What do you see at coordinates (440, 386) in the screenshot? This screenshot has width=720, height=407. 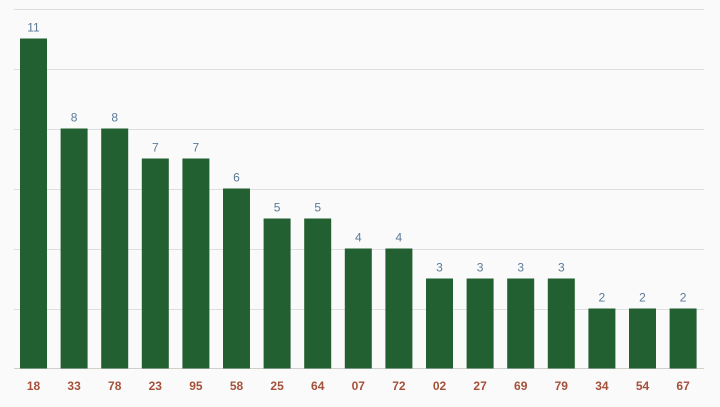 I see `x-tick-label: 02` at bounding box center [440, 386].